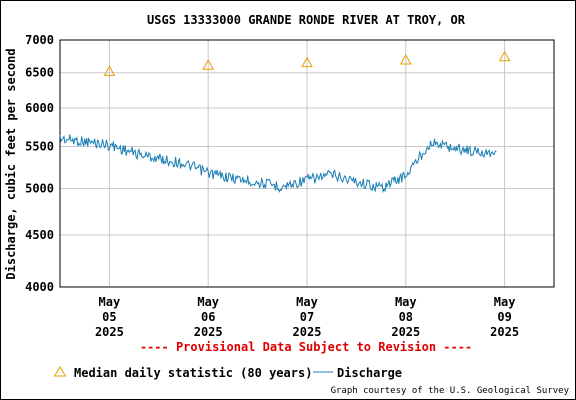  I want to click on legend-median: Median daily statistic (80 years), so click(182, 373).